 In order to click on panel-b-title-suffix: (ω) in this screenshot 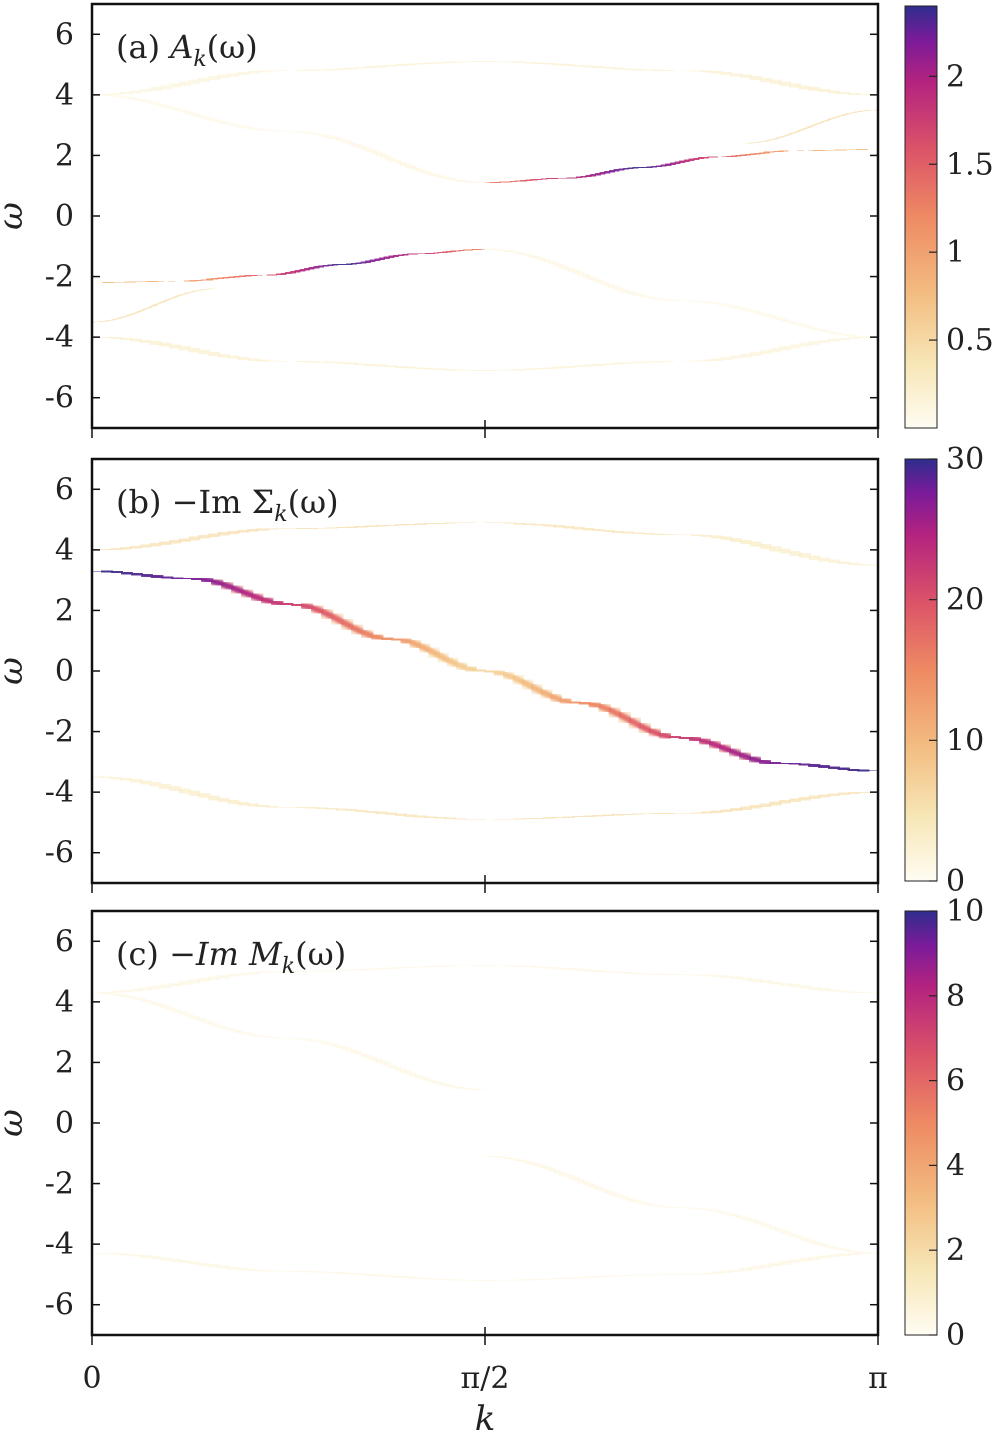, I will do `click(313, 502)`.